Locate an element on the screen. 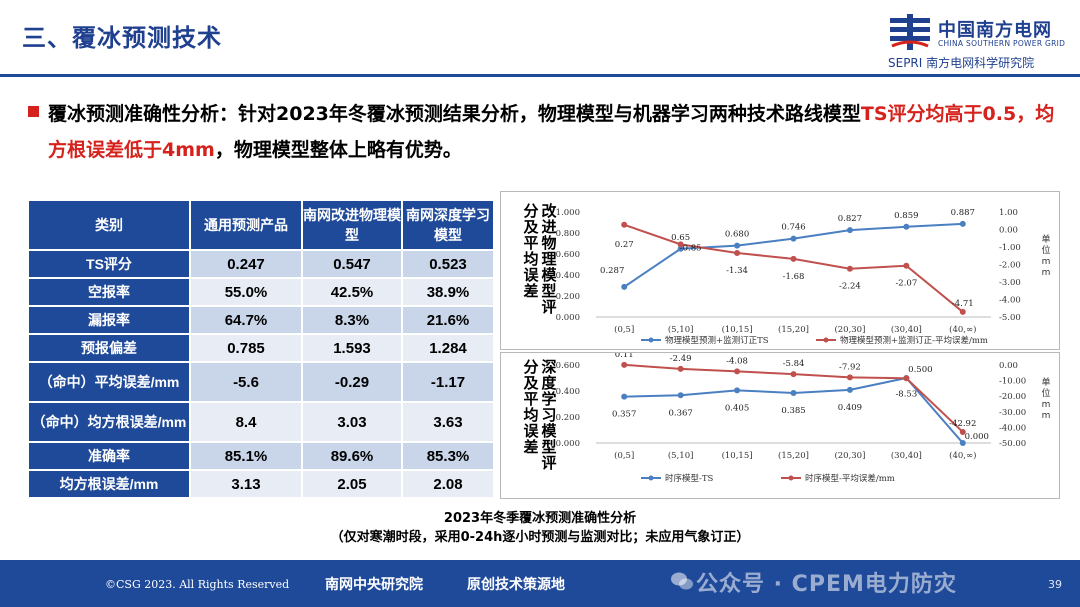 This screenshot has width=1080, height=607. y-right-tick-label: 1.00 is located at coordinates (1008, 213).